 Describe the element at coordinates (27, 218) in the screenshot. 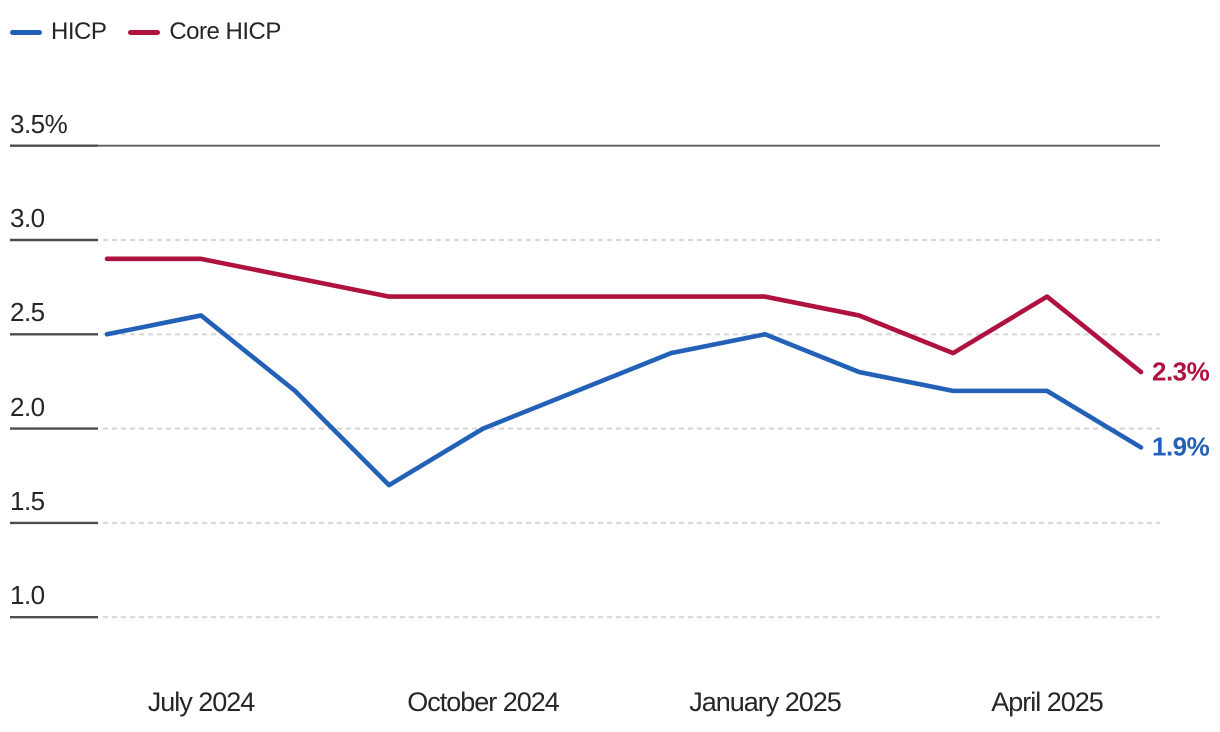

I see `y-tick-label: 3.0` at that location.